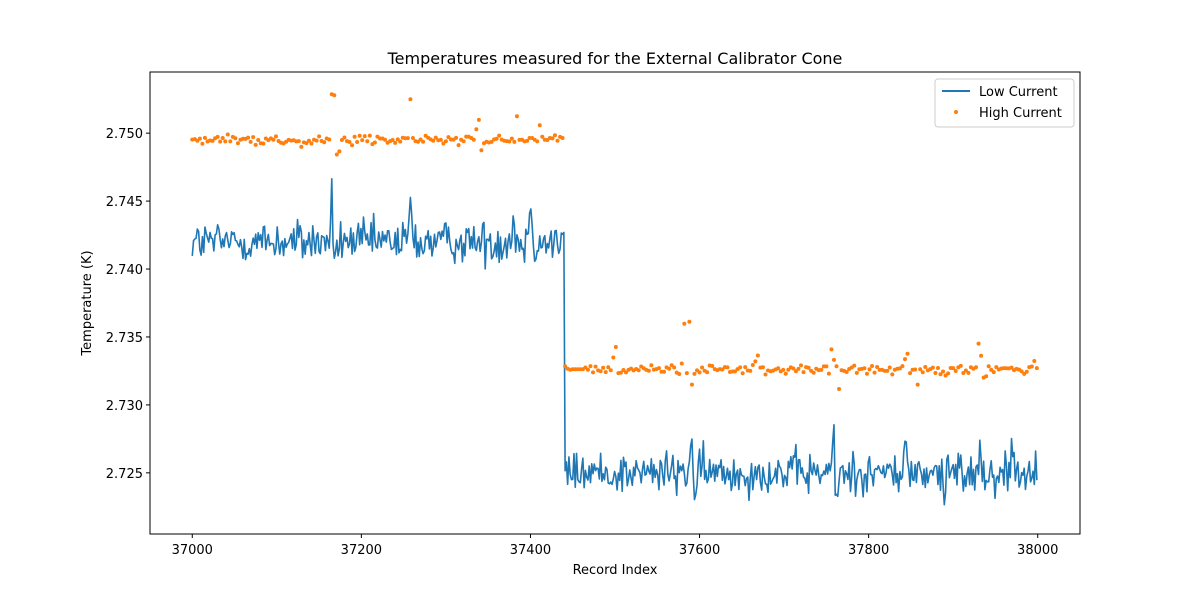 The width and height of the screenshot is (1200, 600). What do you see at coordinates (128, 304) in the screenshot?
I see `y-axis: 2.725 2.730 2.735 2.740 2.745 2.750` at bounding box center [128, 304].